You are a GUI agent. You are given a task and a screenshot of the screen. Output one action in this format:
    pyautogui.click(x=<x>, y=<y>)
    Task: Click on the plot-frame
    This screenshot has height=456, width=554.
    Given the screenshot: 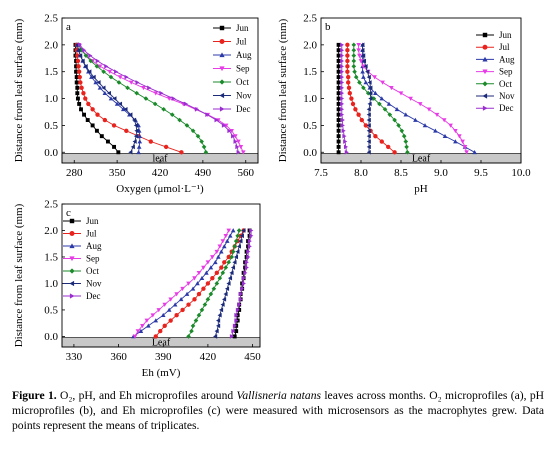 What is the action you would take?
    pyautogui.click(x=161, y=275)
    